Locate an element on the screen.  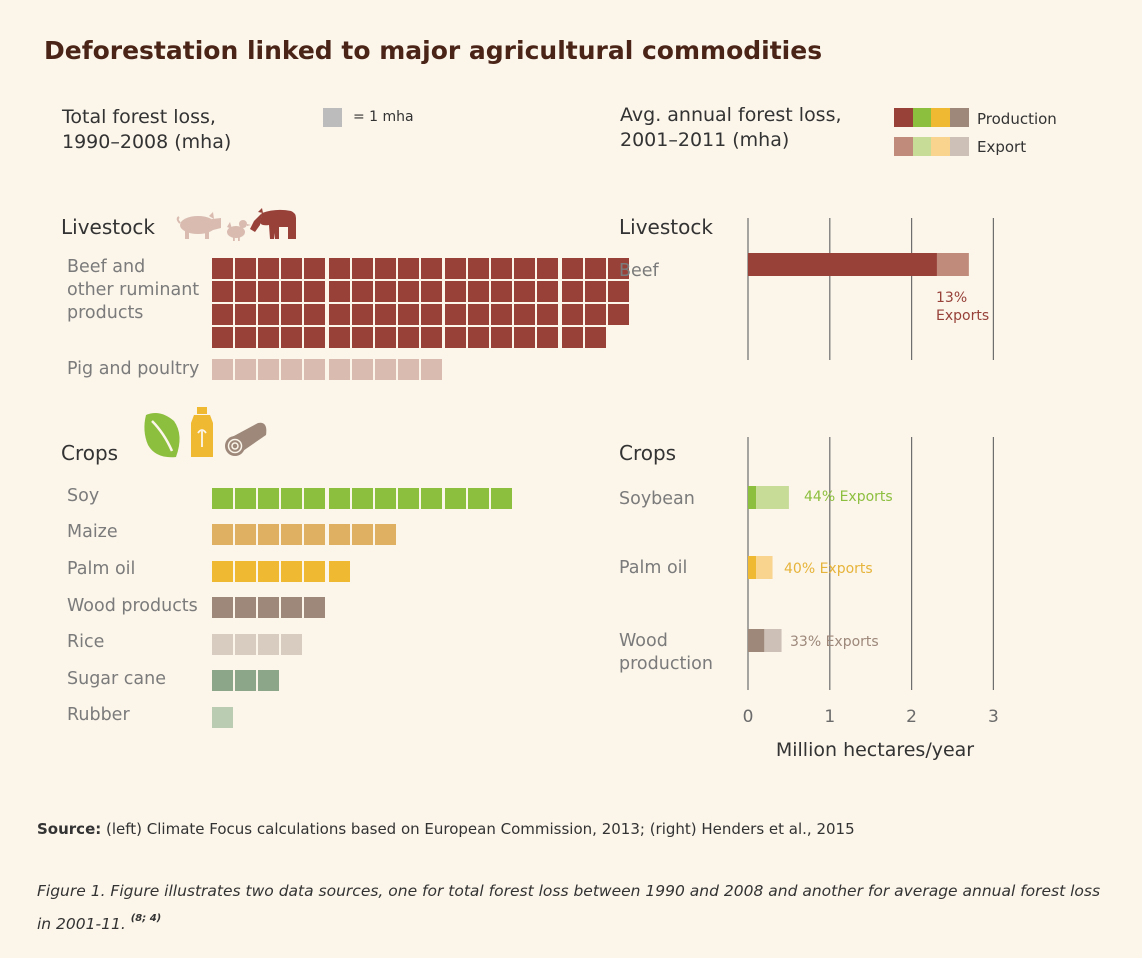
legend-unit-swatch is located at coordinates (332, 117).